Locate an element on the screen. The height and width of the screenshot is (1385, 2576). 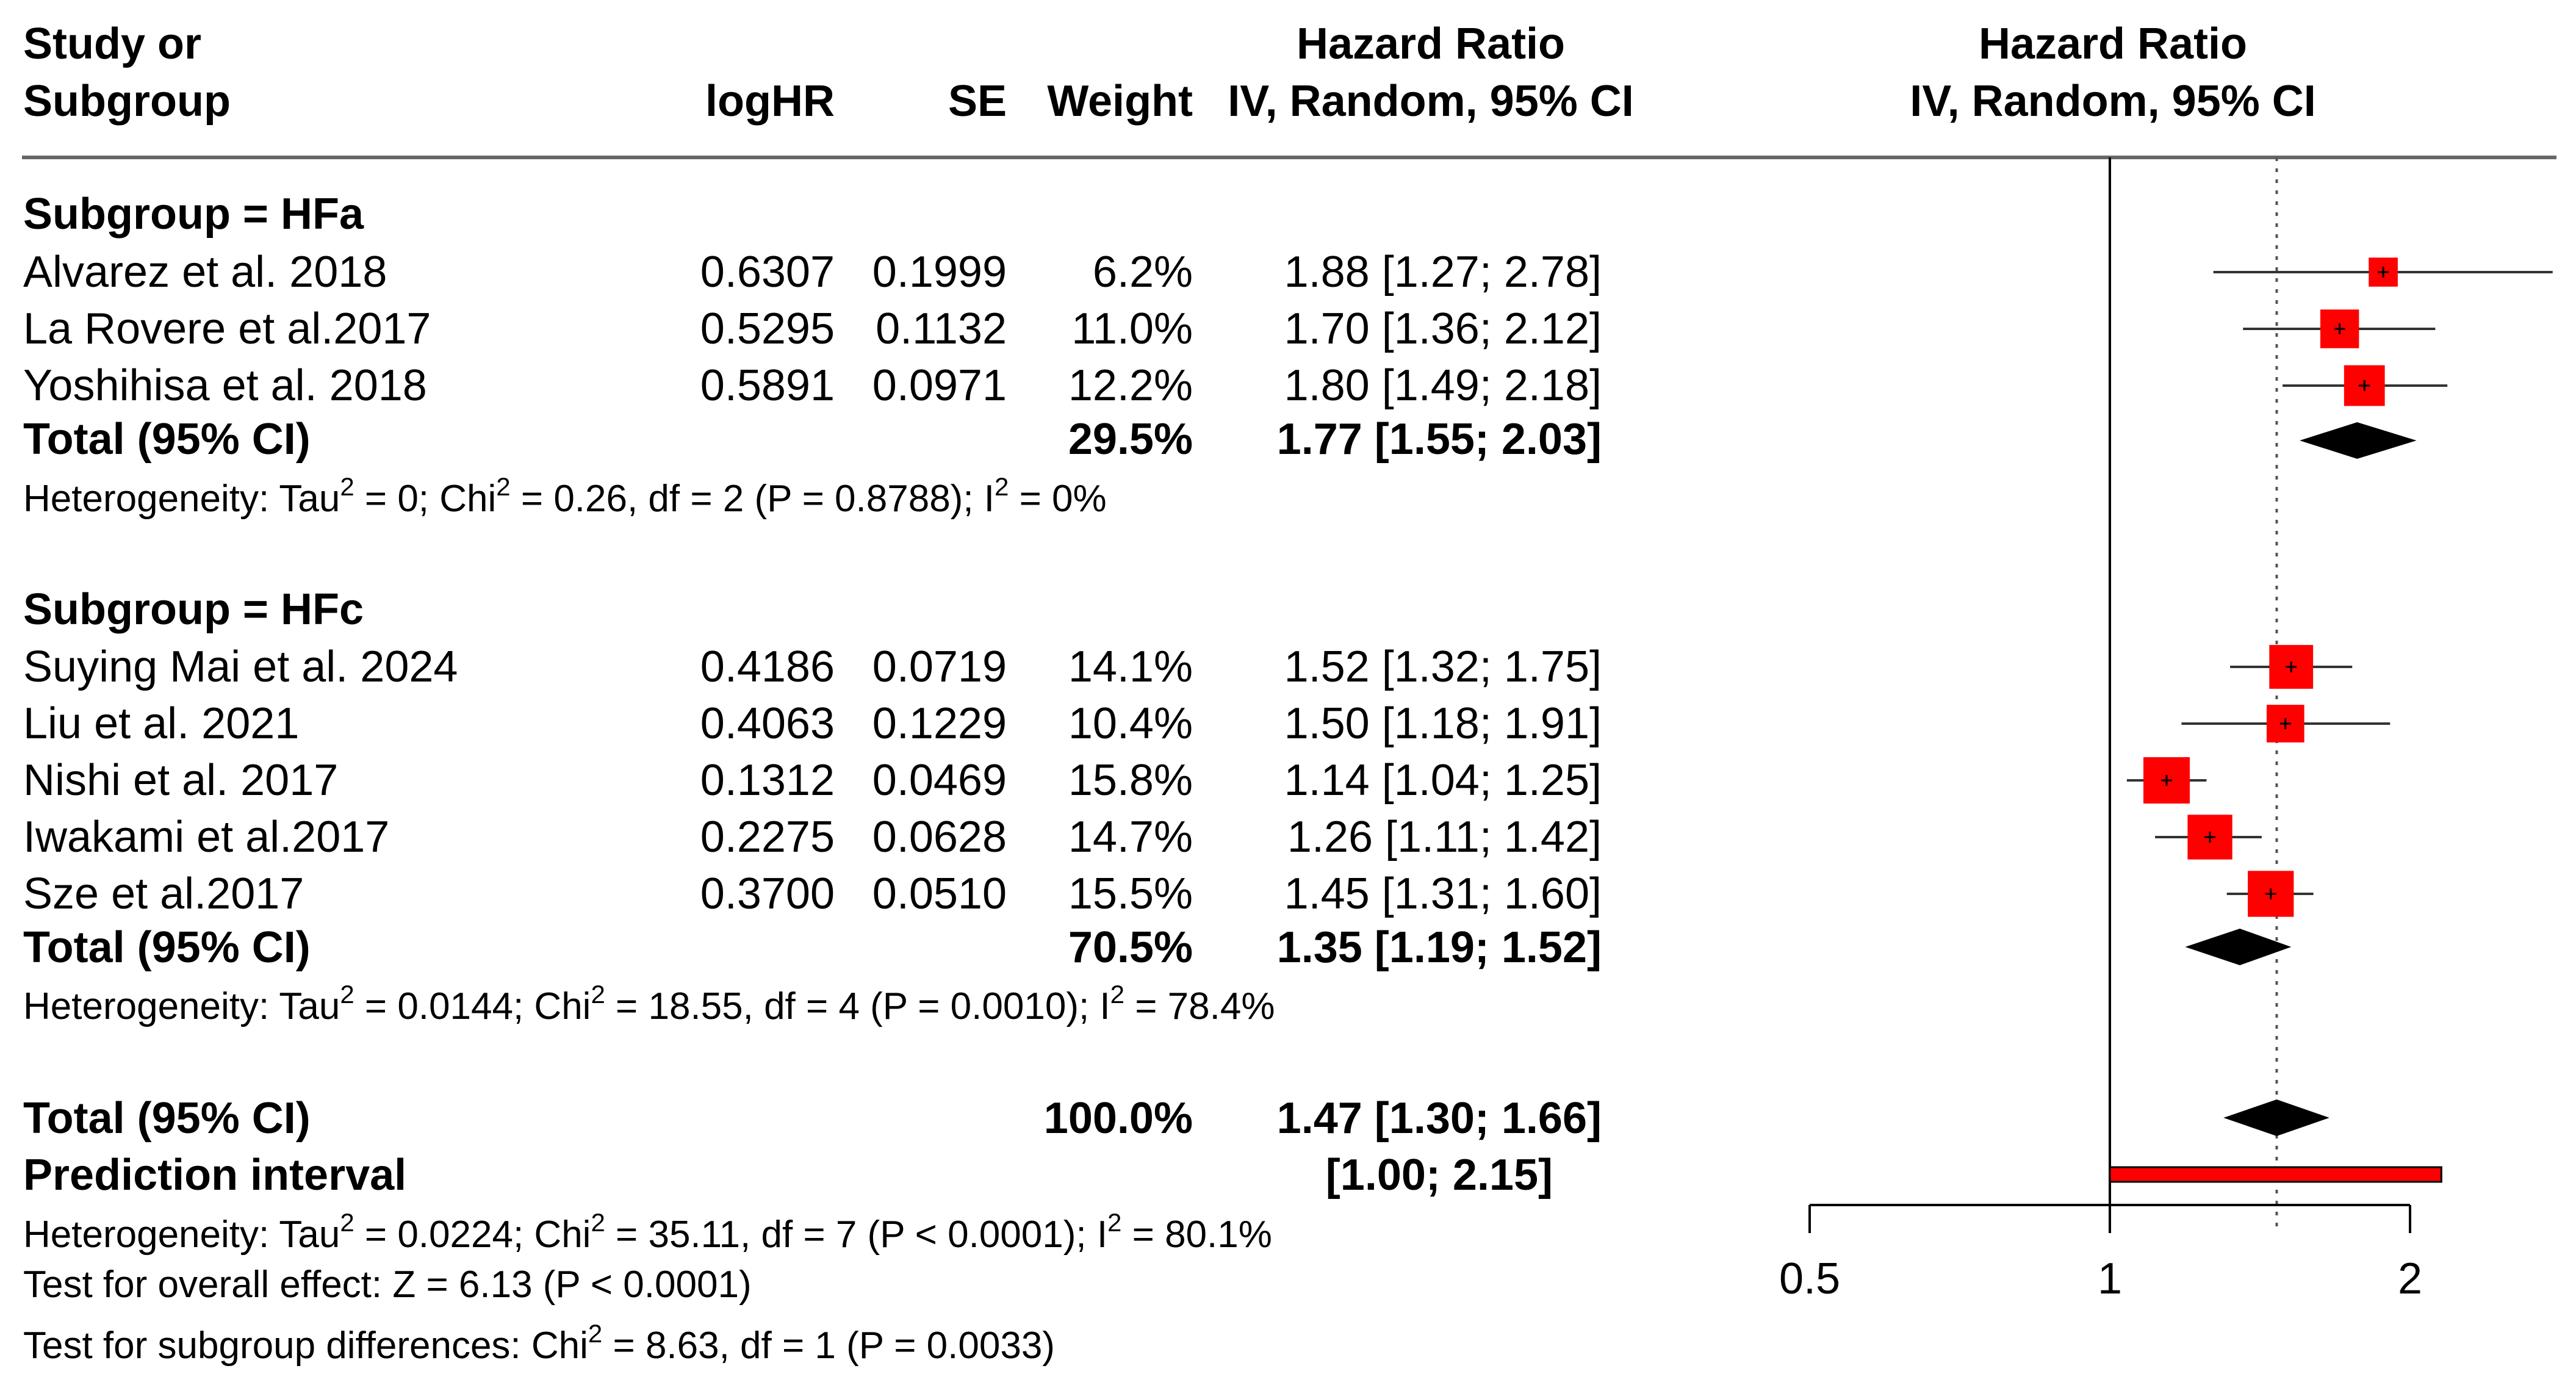
study-name: La Rovere et al.2017 is located at coordinates (227, 328).